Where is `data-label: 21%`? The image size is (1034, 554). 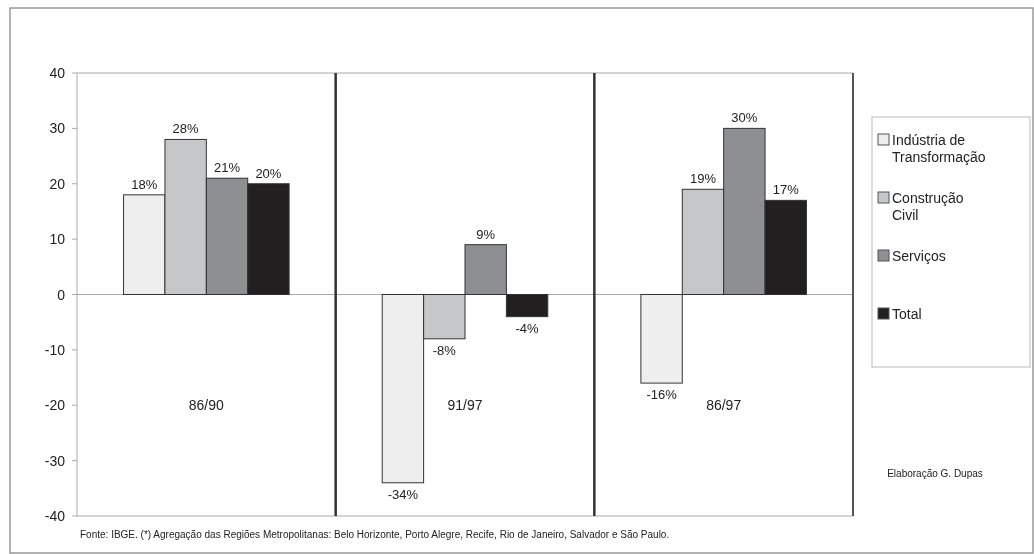
data-label: 21% is located at coordinates (227, 168).